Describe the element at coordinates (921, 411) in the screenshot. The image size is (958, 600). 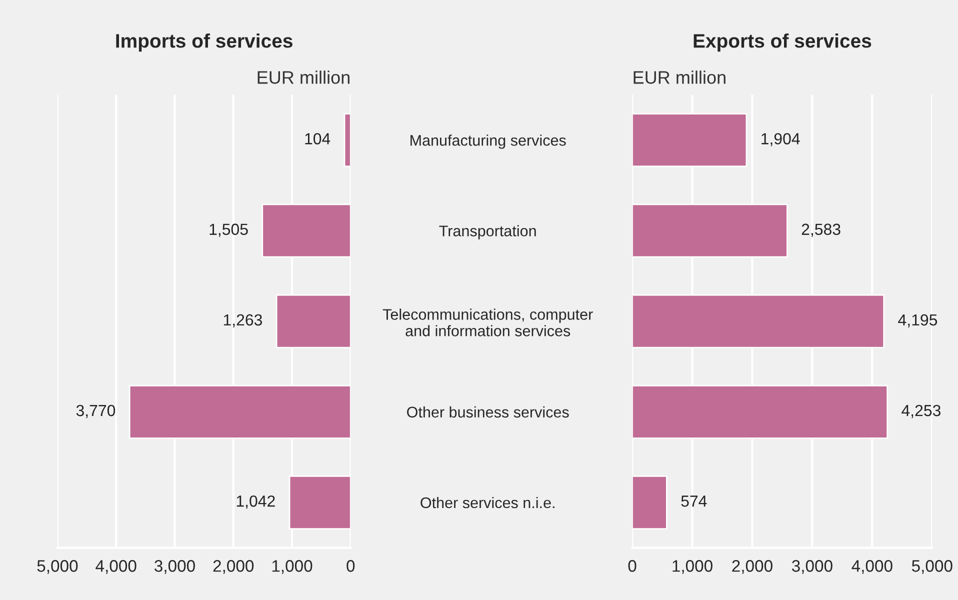
I see `data-label: 4,253` at that location.